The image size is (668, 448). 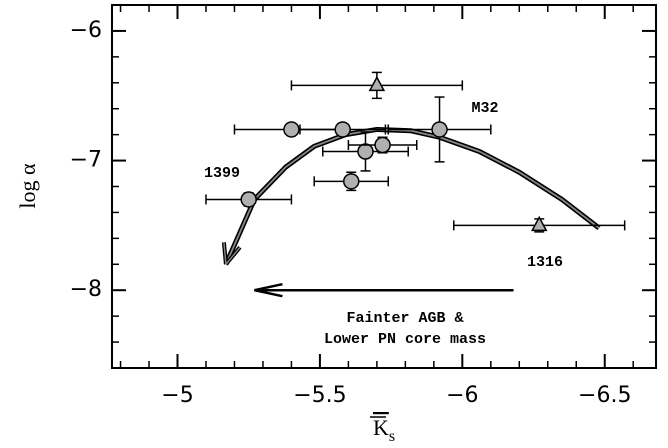 I want to click on x-tick-label: −6.5, so click(x=604, y=395).